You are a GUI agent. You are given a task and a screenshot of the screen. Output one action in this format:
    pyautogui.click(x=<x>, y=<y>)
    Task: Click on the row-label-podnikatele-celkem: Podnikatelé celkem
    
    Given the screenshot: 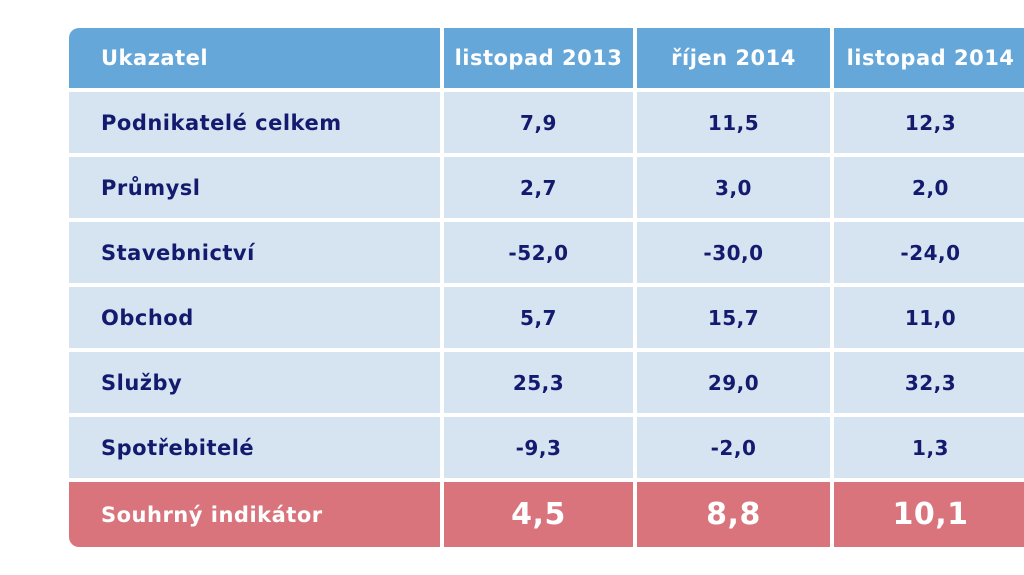 What is the action you would take?
    pyautogui.click(x=254, y=122)
    